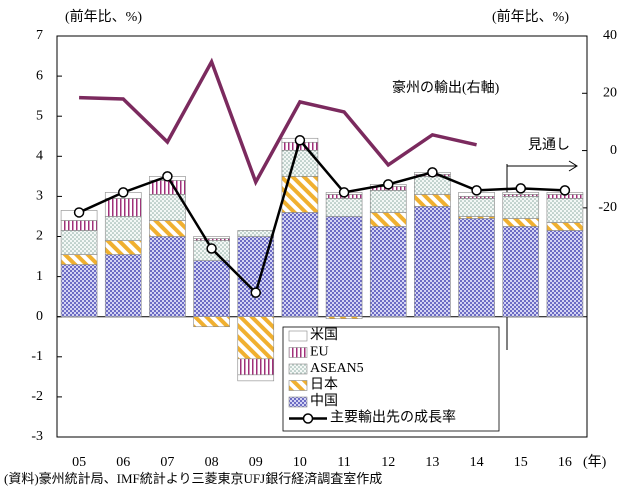 Image resolution: width=635 pixels, height=489 pixels. I want to click on y2-tick-label: 0, so click(613, 150).